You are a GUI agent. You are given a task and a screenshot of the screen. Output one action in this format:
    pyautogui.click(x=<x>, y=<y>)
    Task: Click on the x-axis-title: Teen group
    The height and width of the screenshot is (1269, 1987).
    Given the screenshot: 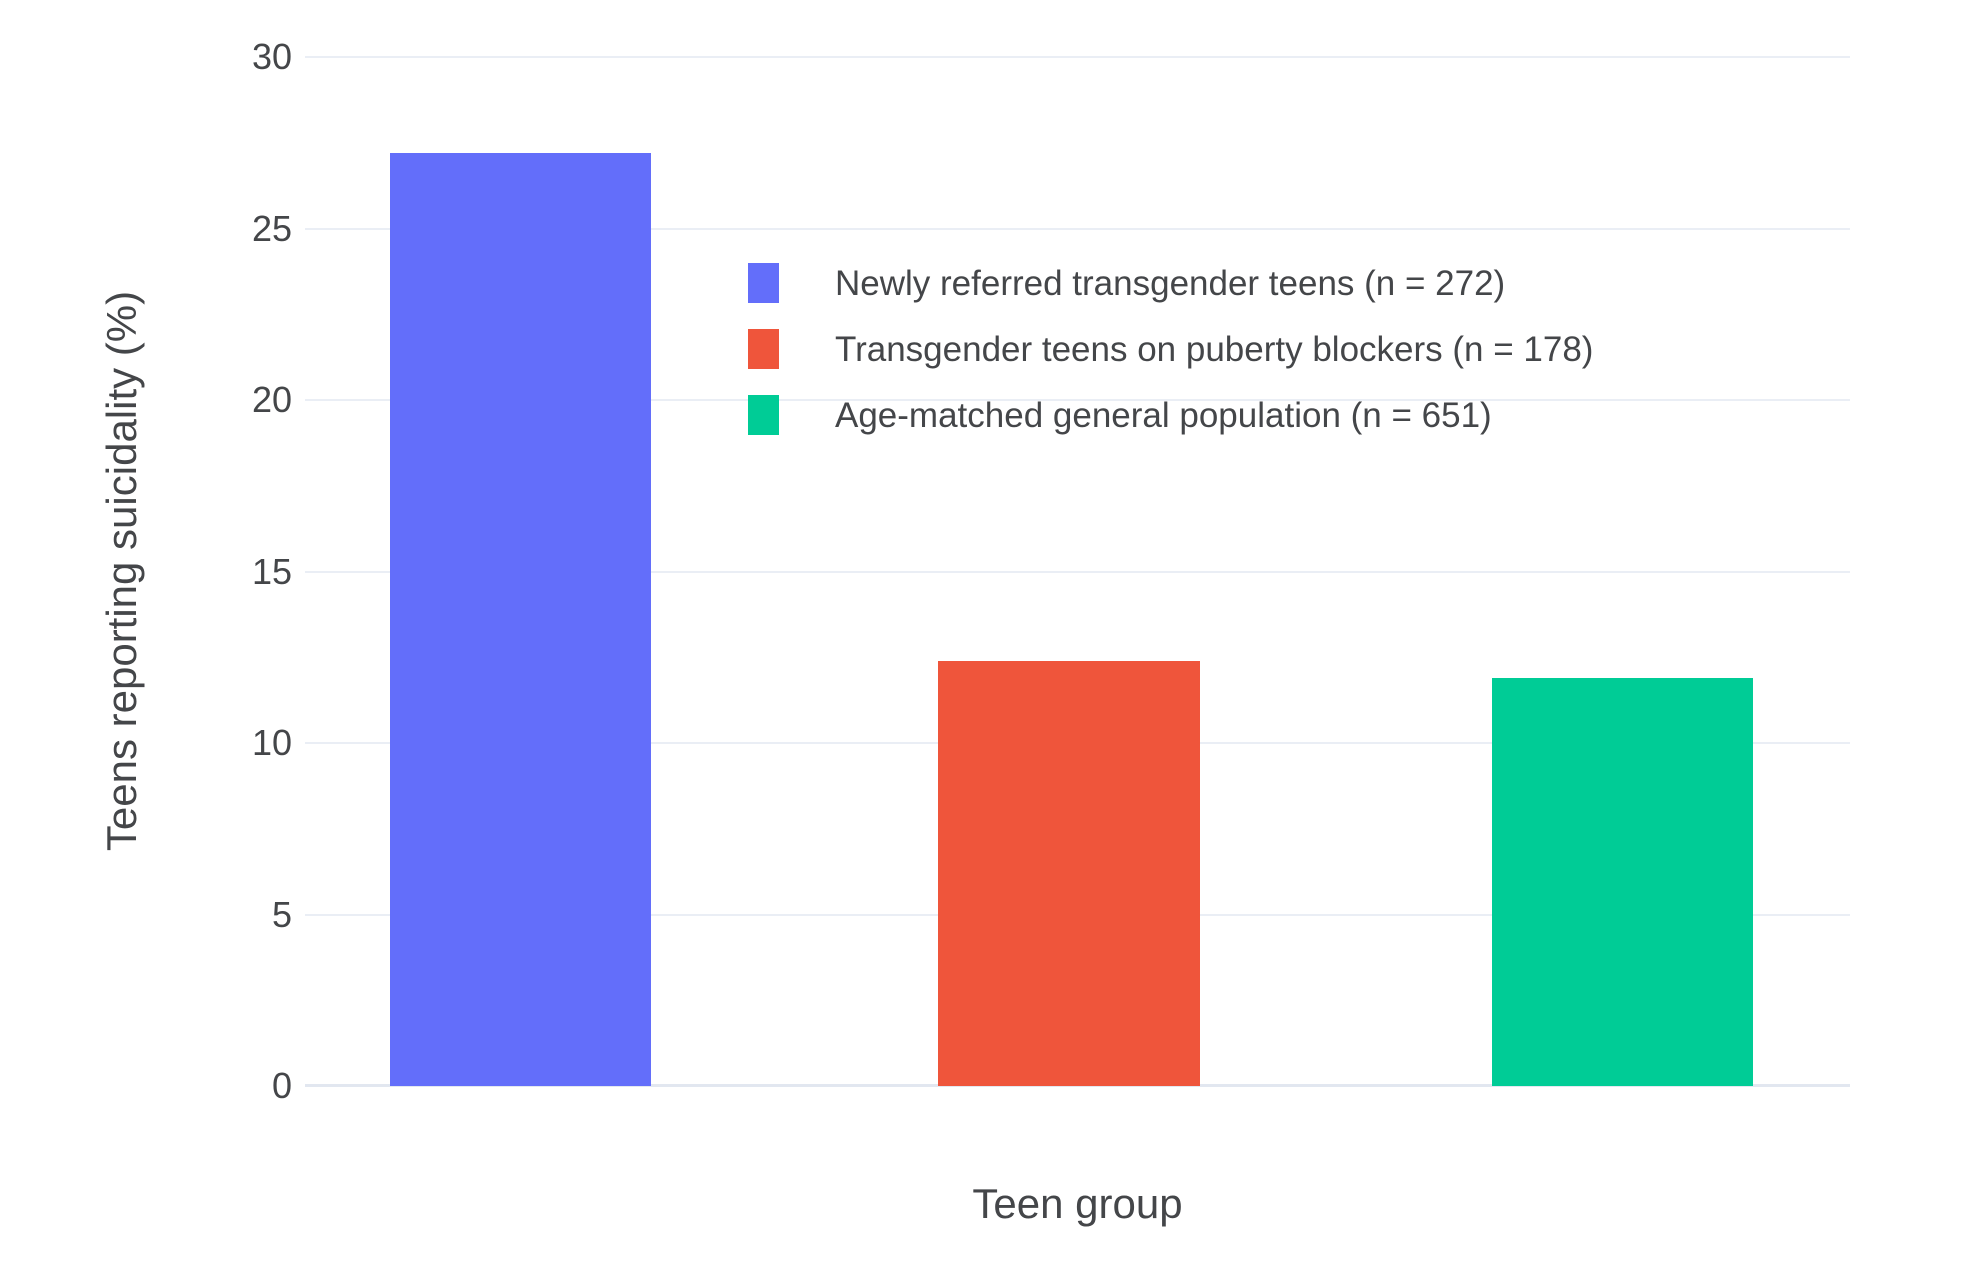 What is the action you would take?
    pyautogui.click(x=1077, y=1203)
    